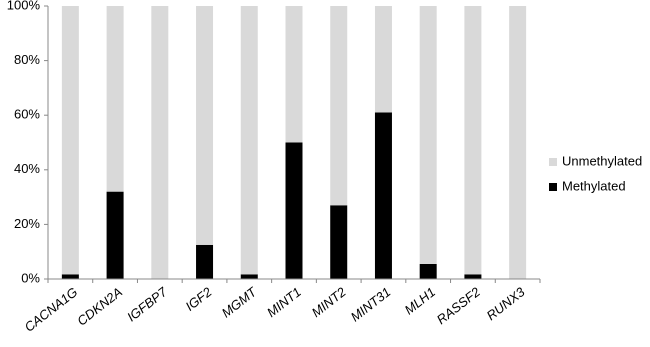 Image resolution: width=650 pixels, height=347 pixels. Describe the element at coordinates (27, 114) in the screenshot. I see `y-tick-label: 60%` at that location.